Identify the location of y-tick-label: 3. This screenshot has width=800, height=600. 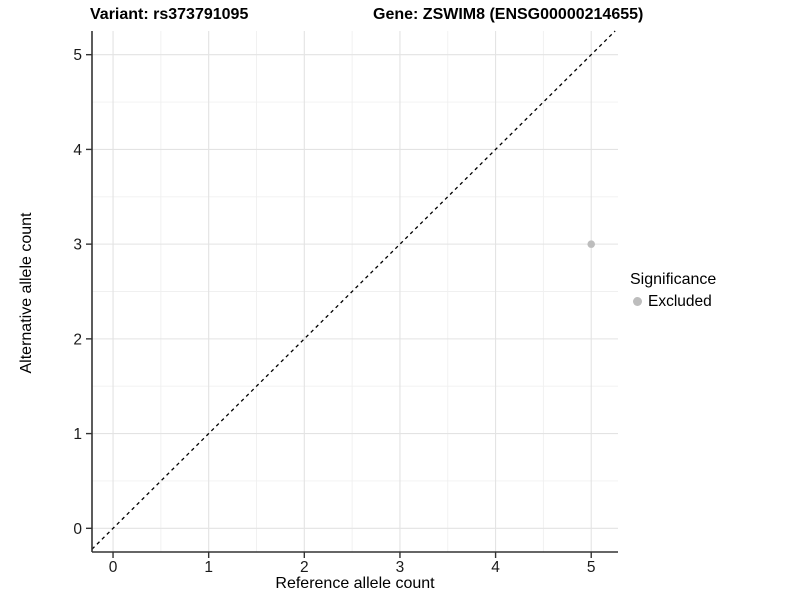
(77, 245).